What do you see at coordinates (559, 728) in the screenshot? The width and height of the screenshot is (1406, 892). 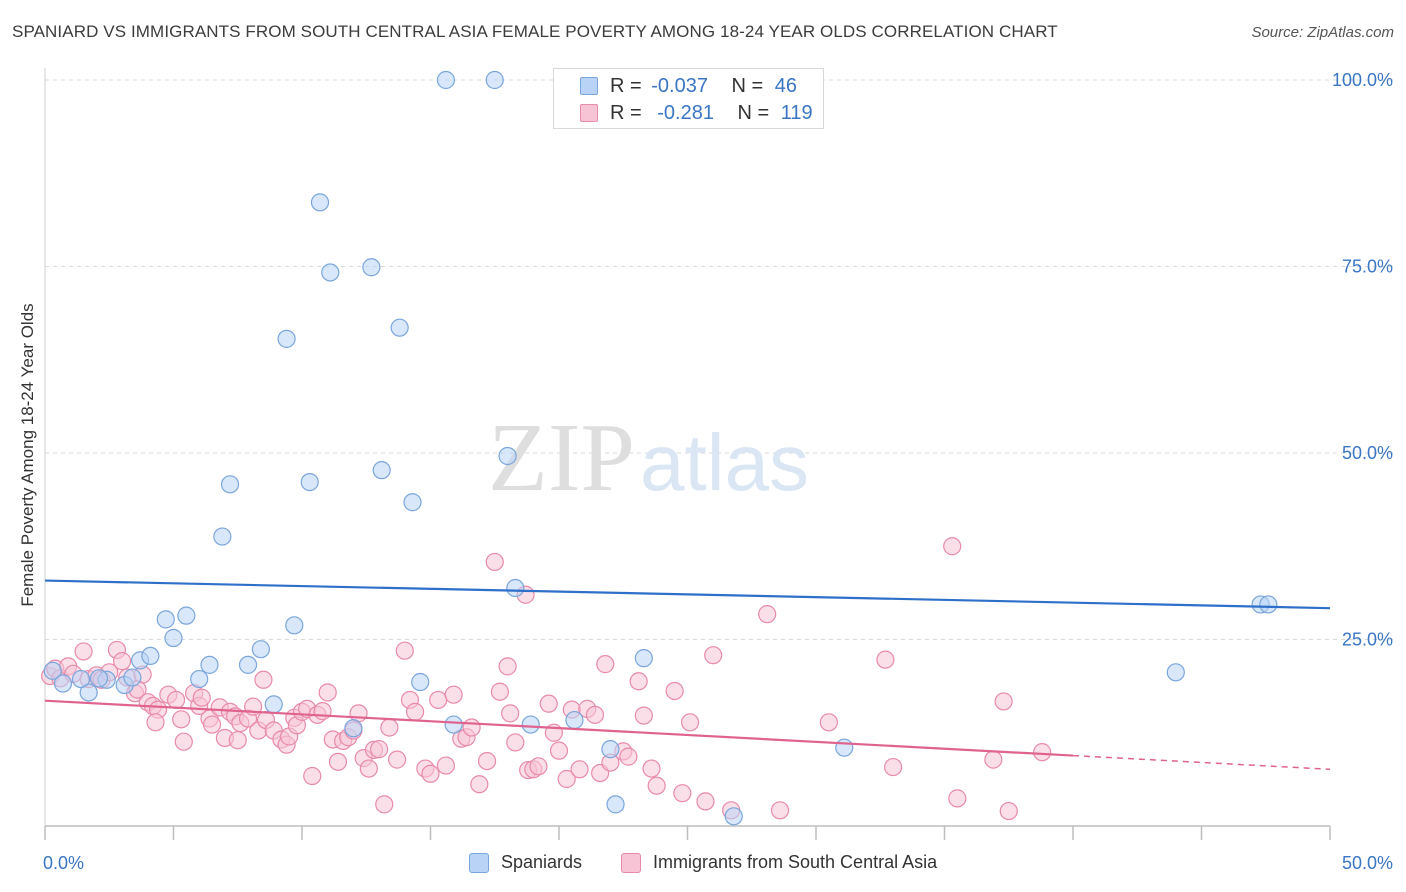 I see `immigrants-trend-line` at bounding box center [559, 728].